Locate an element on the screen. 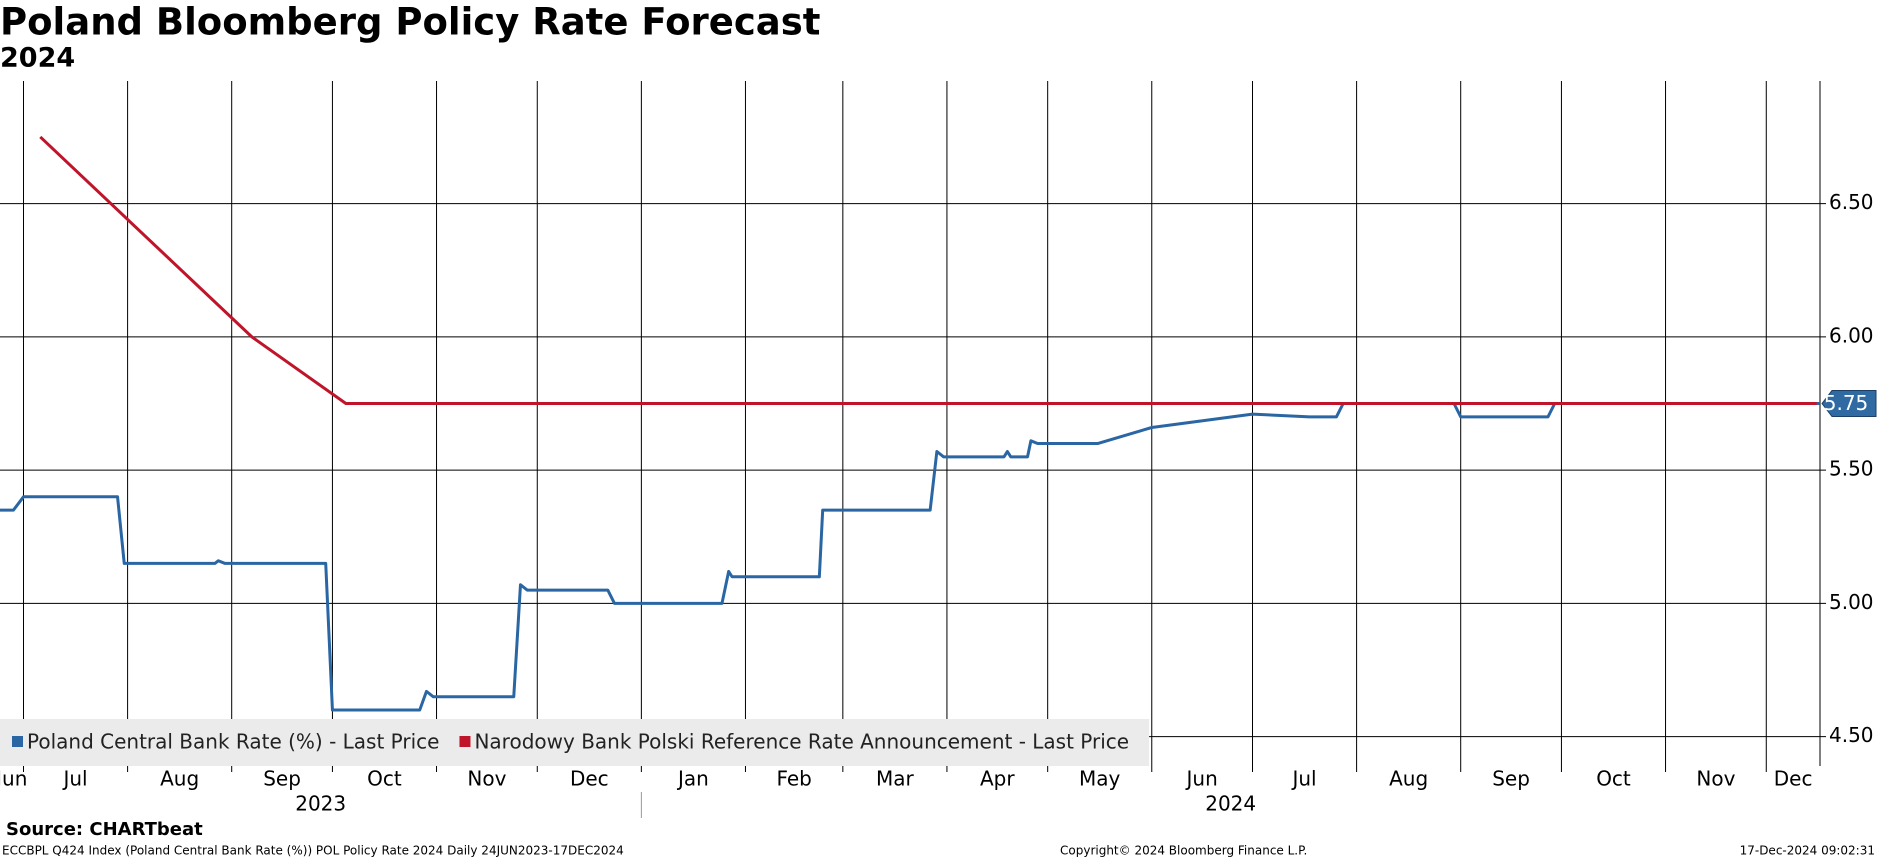  y-tick-label: 6.00 is located at coordinates (1851, 335).